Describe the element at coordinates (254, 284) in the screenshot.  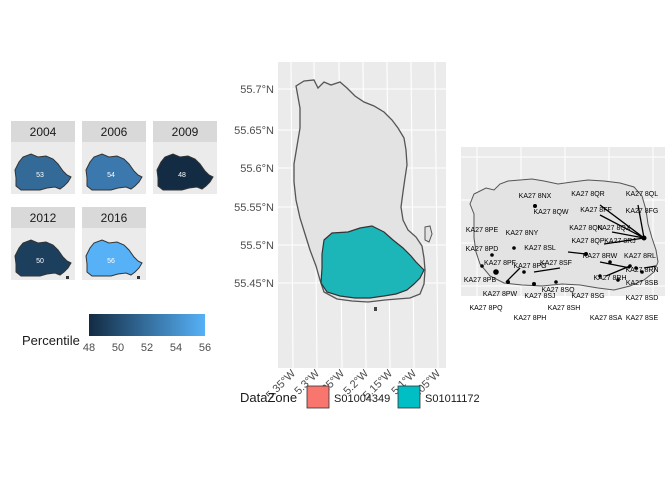
I see `lat-tick-label: 55.45°N` at that location.